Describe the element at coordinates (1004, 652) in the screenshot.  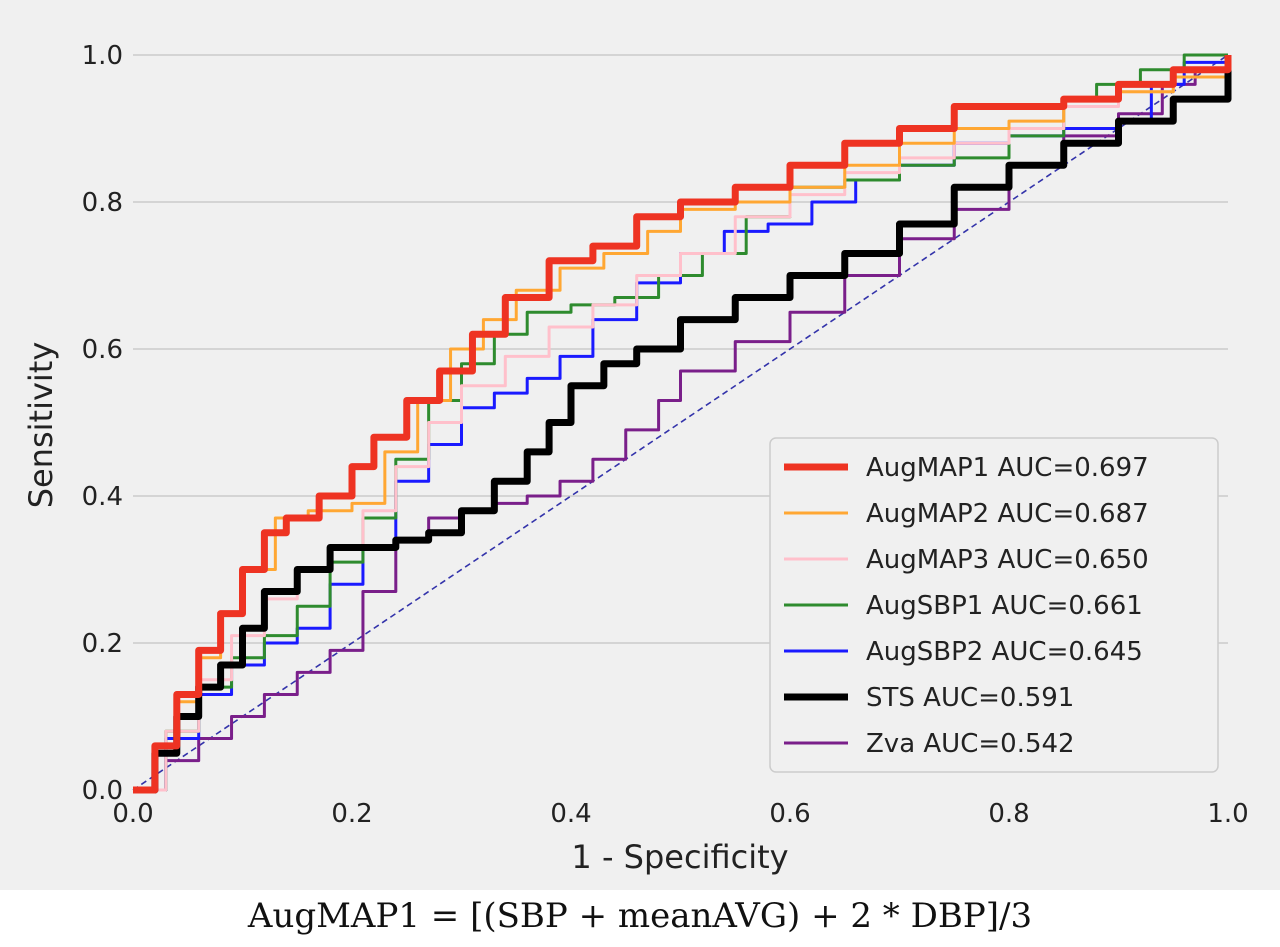
I see `legend-entry: AugSBP2 AUC=0.645` at that location.